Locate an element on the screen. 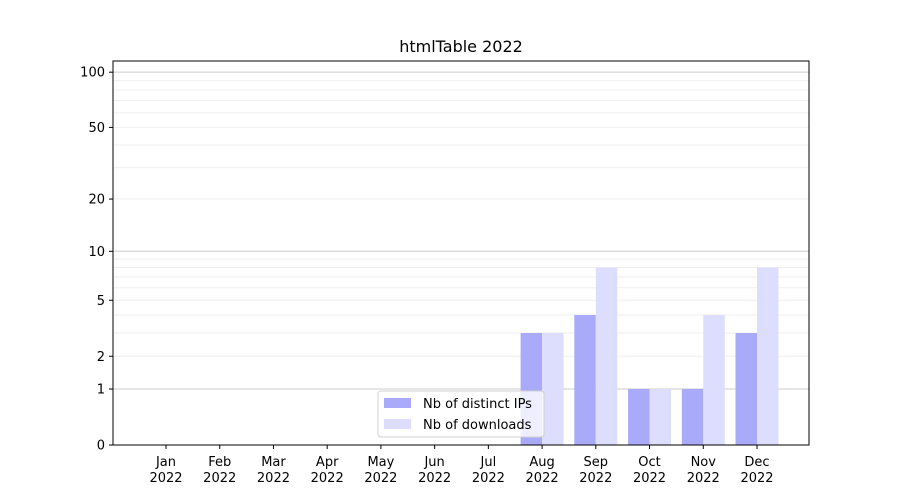 Image resolution: width=900 pixels, height=504 pixels. legend-box is located at coordinates (461, 414).